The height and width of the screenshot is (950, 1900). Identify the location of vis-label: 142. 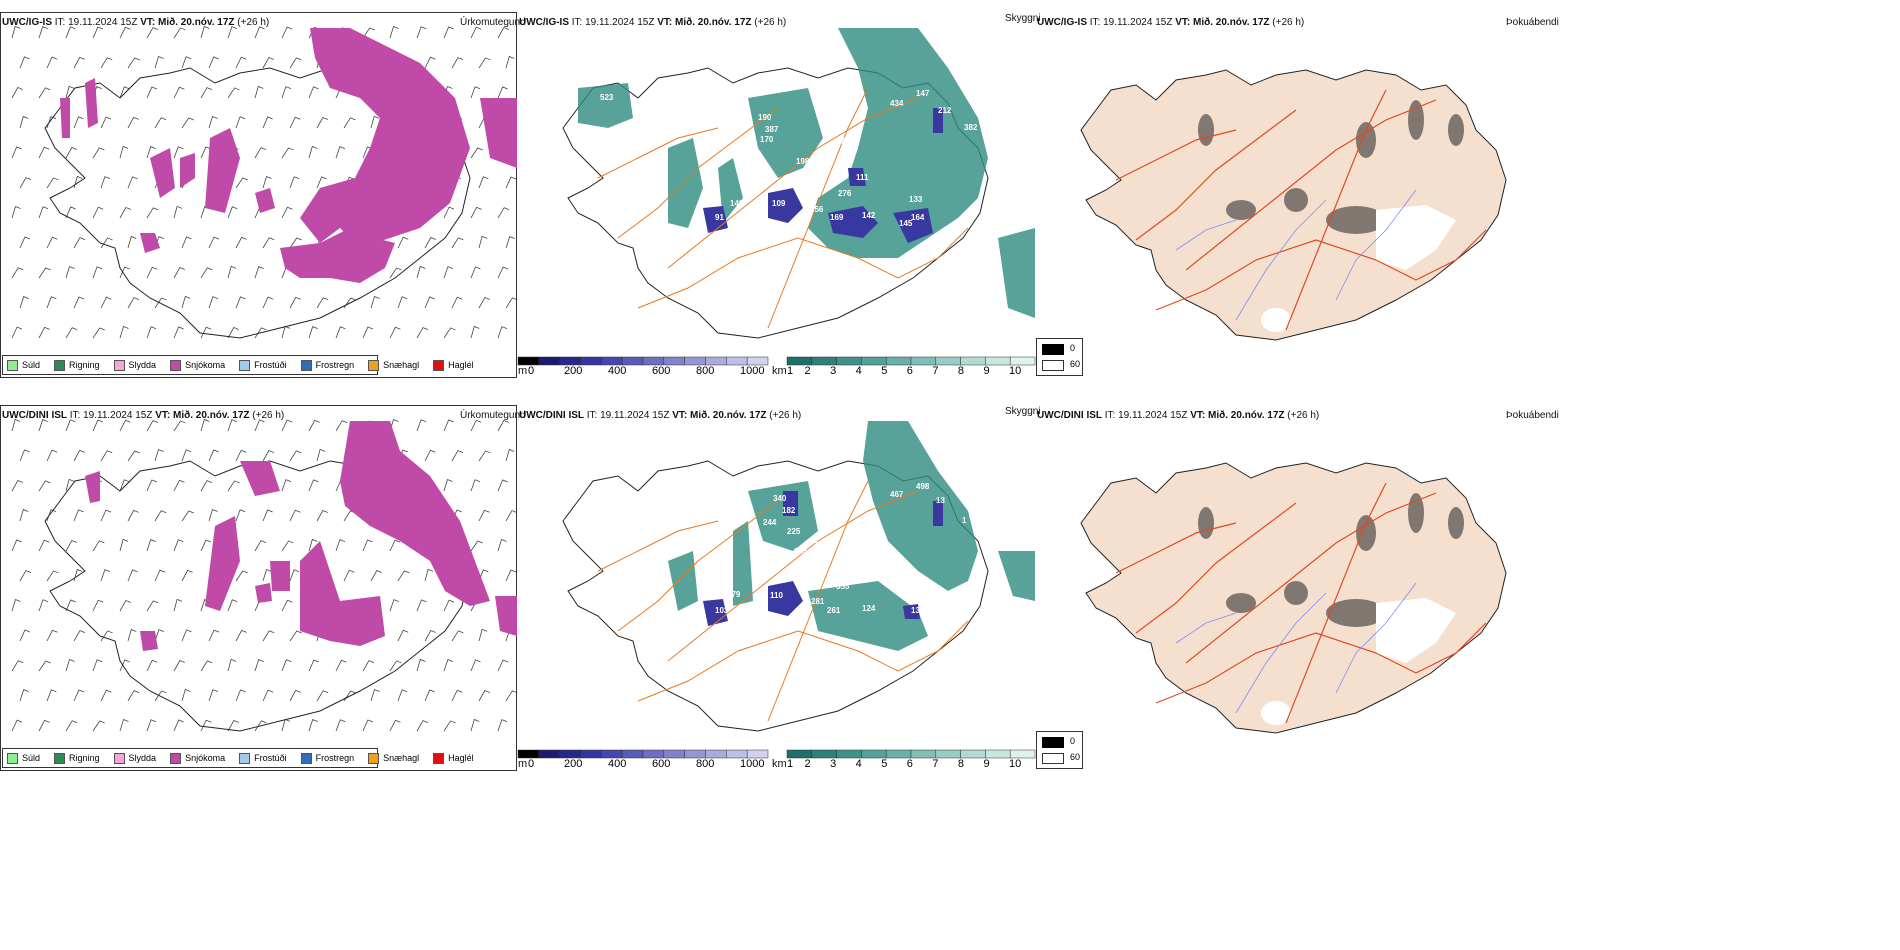
(869, 215).